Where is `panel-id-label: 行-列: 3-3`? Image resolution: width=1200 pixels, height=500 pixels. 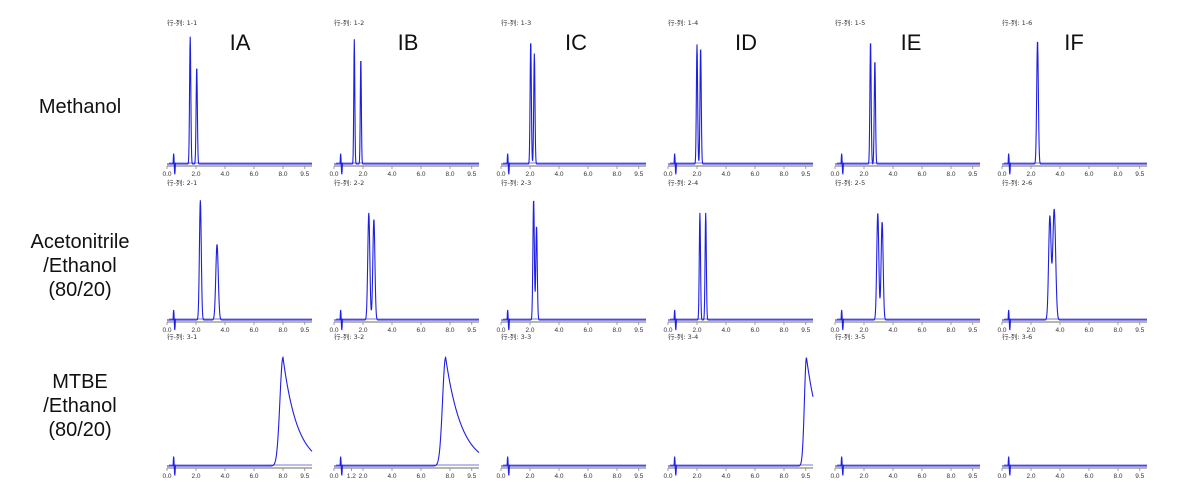 panel-id-label: 行-列: 3-3 is located at coordinates (516, 336).